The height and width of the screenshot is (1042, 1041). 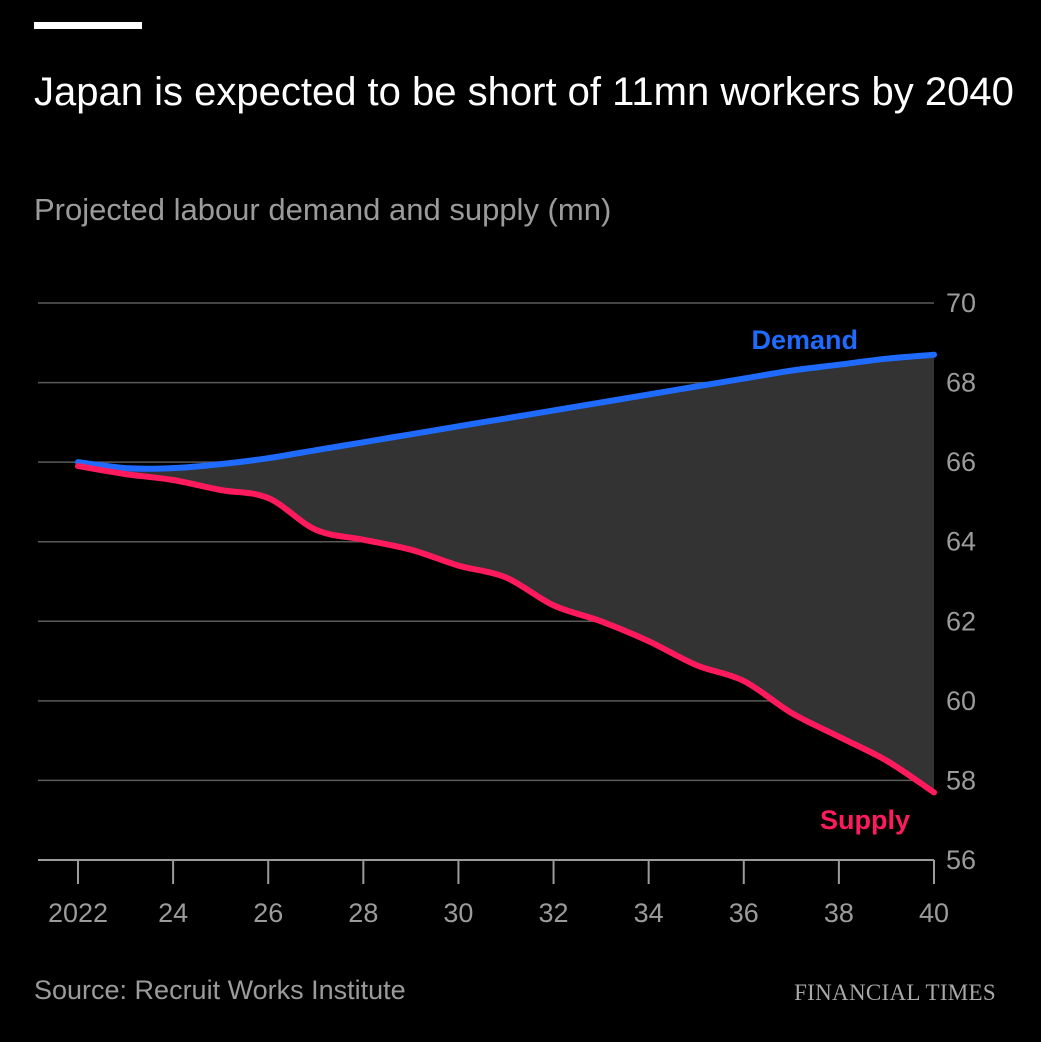 What do you see at coordinates (649, 913) in the screenshot?
I see `x-tick-label: 34` at bounding box center [649, 913].